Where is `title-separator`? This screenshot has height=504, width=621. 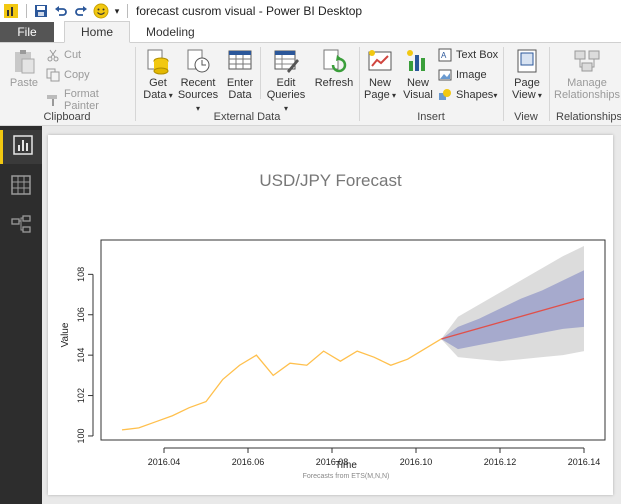
title-separator is located at coordinates (26, 11).